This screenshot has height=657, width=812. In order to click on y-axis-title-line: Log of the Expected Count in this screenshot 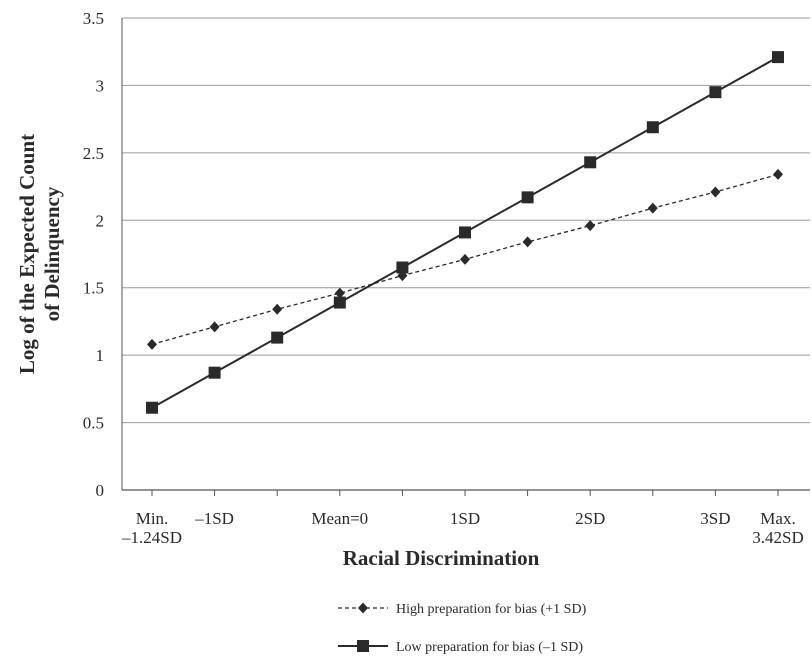, I will do `click(27, 254)`.